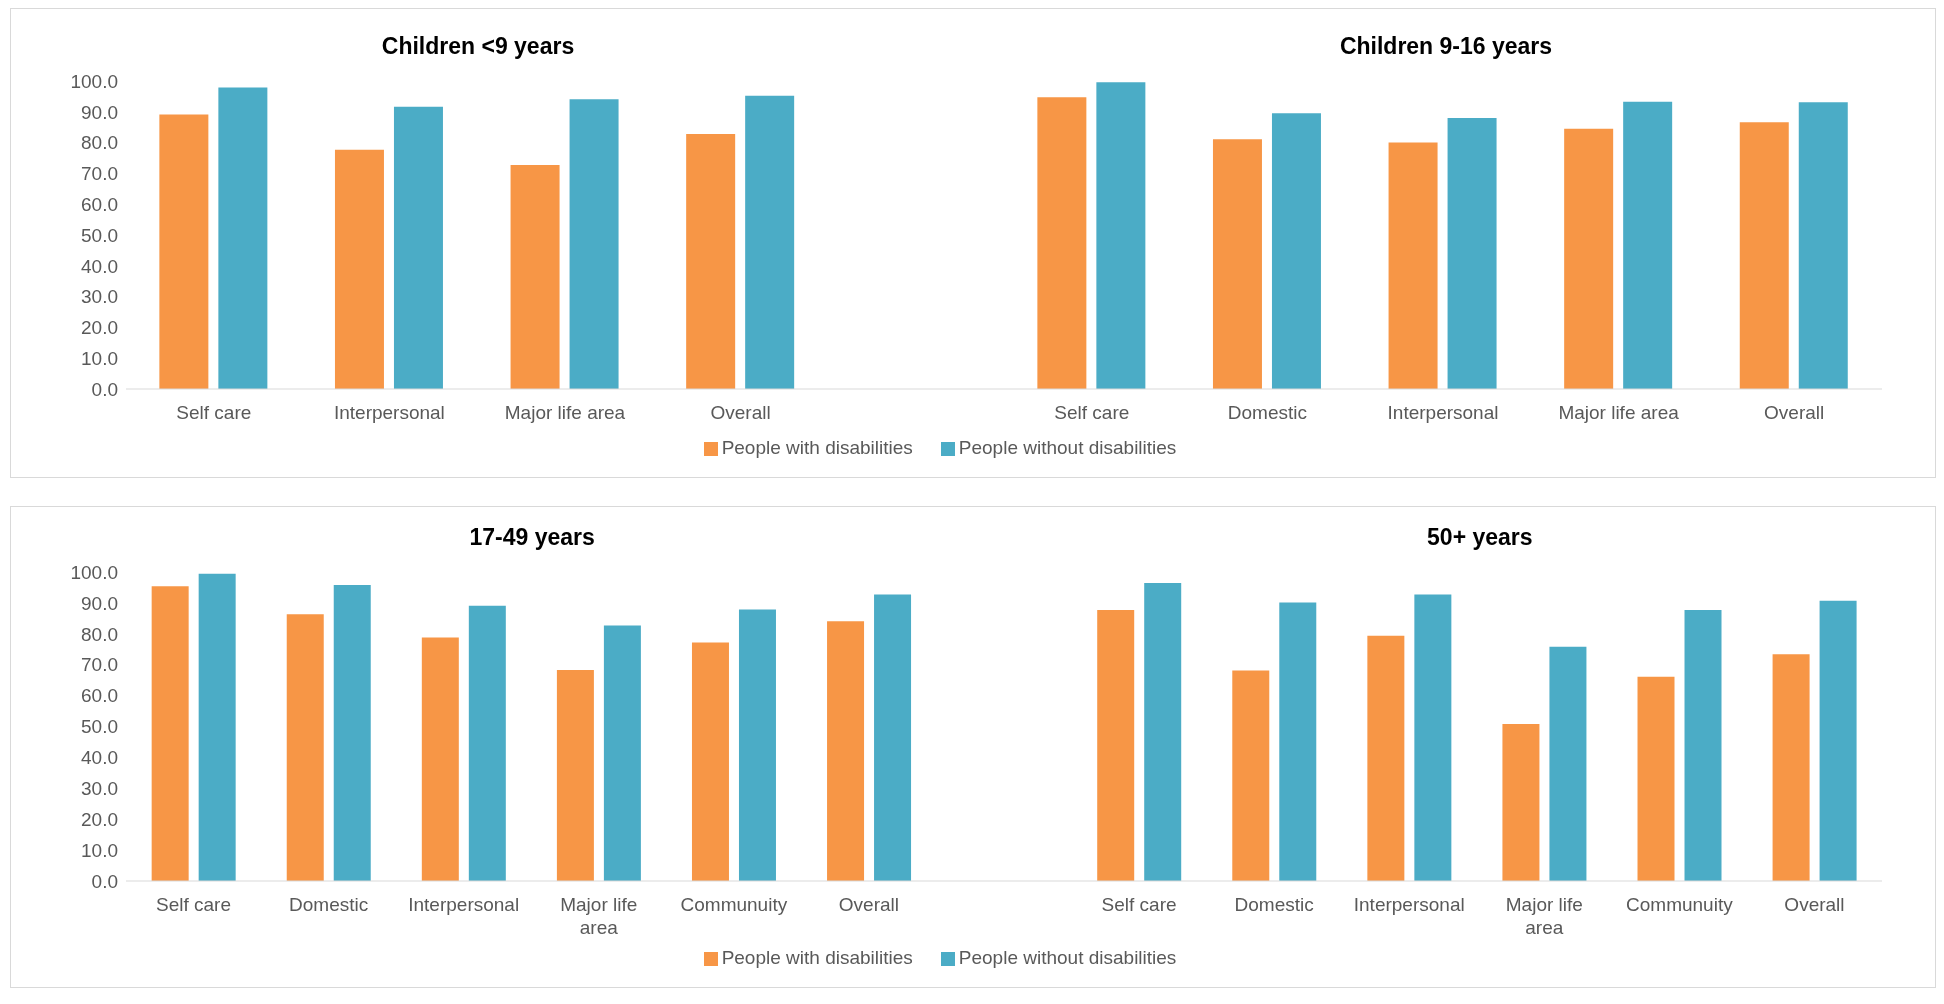 The image size is (1944, 1004). I want to click on text: 50+ years, so click(1480, 537).